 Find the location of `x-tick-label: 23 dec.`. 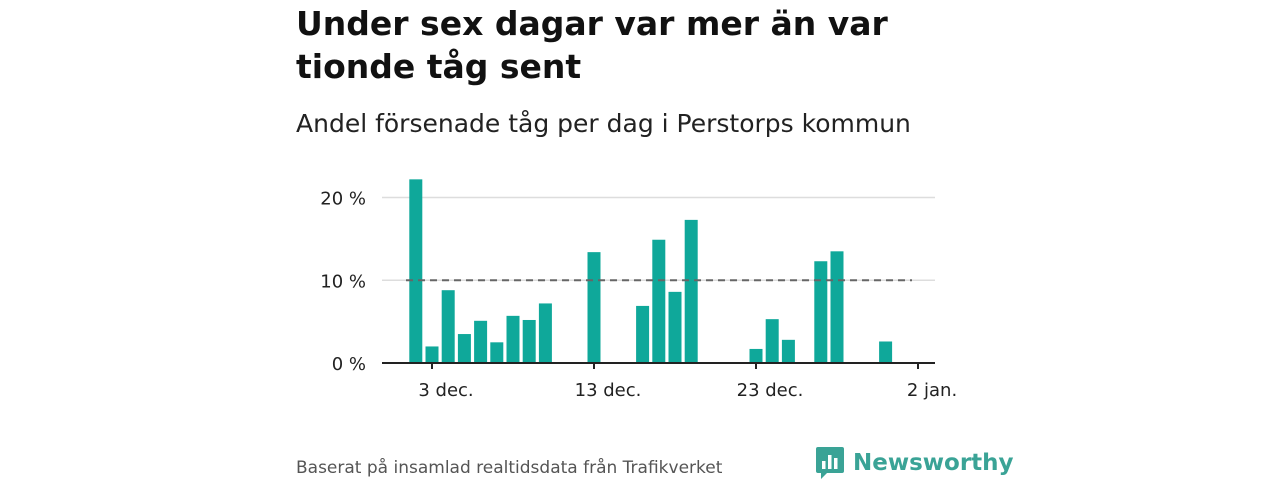

x-tick-label: 23 dec. is located at coordinates (770, 390).